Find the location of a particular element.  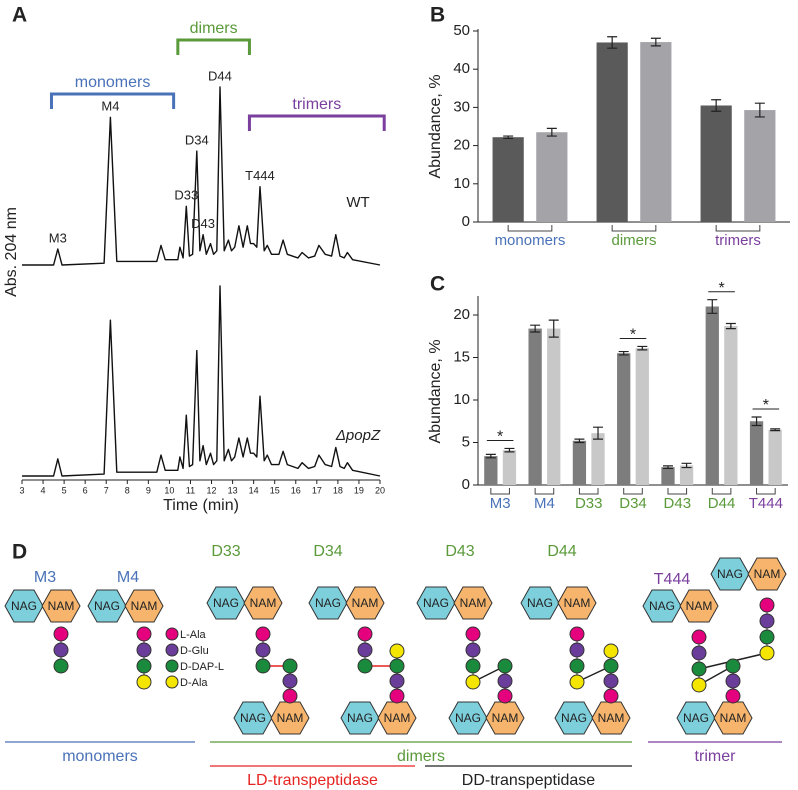

peak-label: M3 is located at coordinates (58, 237).